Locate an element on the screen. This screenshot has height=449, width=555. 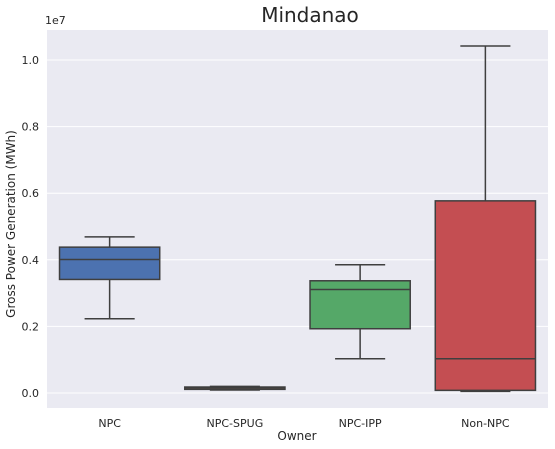
box-npc-spug is located at coordinates (235, 388).